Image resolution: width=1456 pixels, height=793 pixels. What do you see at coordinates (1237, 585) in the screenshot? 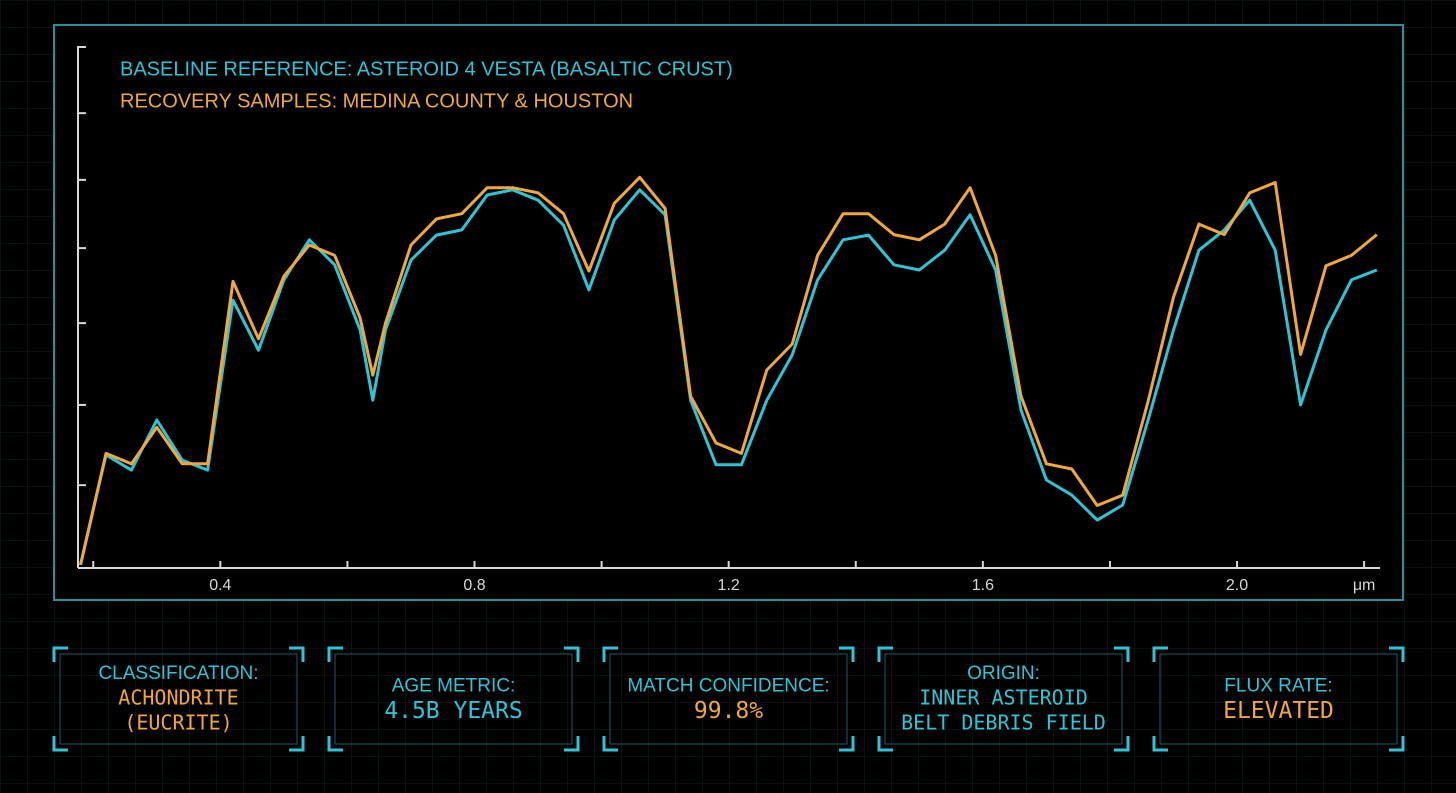
I see `x-tick-label: 2.0` at bounding box center [1237, 585].